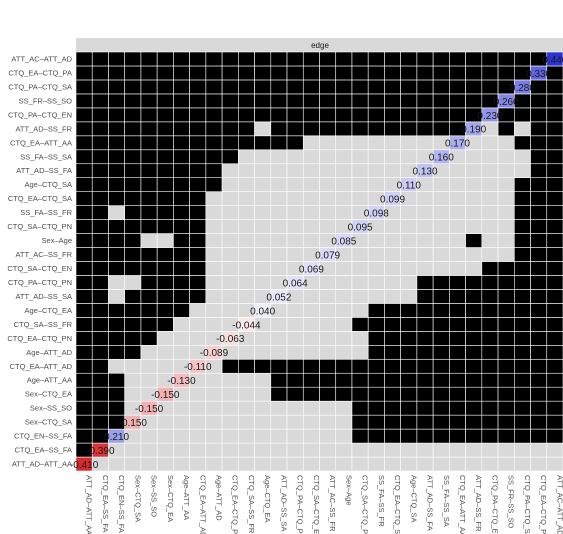  What do you see at coordinates (511, 502) in the screenshot?
I see `x-tick-label: SS_FR–SS_SO` at bounding box center [511, 502].